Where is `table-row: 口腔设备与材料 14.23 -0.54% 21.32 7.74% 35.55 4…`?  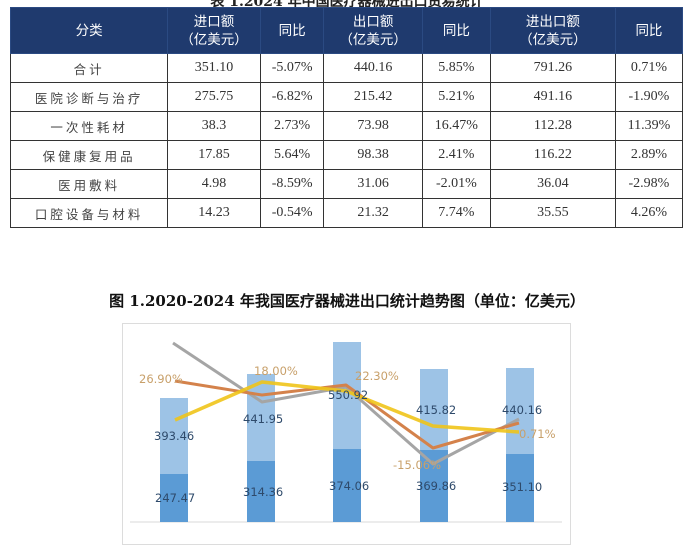
table-row: 口腔设备与材料 14.23 -0.54% 21.32 7.74% 35.55 4… is located at coordinates (346, 213).